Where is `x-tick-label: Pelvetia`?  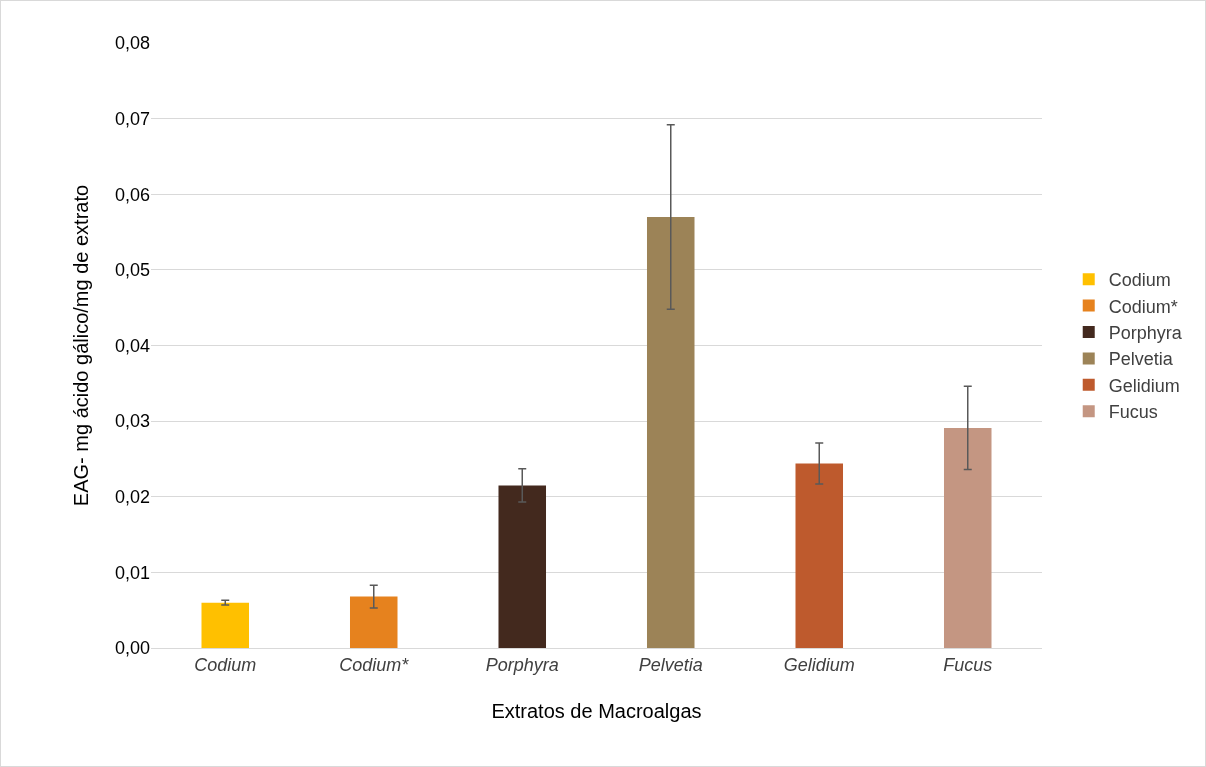
x-tick-label: Pelvetia is located at coordinates (670, 664).